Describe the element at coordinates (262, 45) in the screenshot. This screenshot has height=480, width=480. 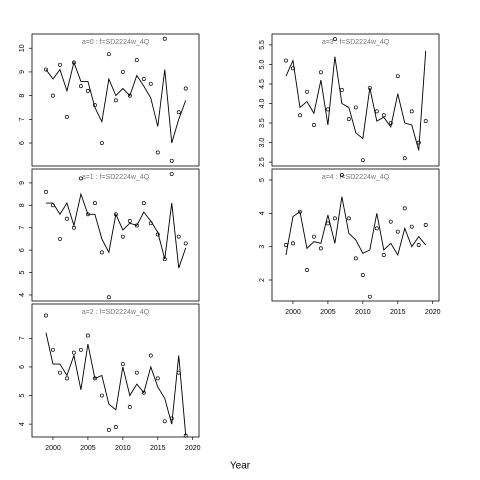
I see `y-tick-label: 5.5` at that location.